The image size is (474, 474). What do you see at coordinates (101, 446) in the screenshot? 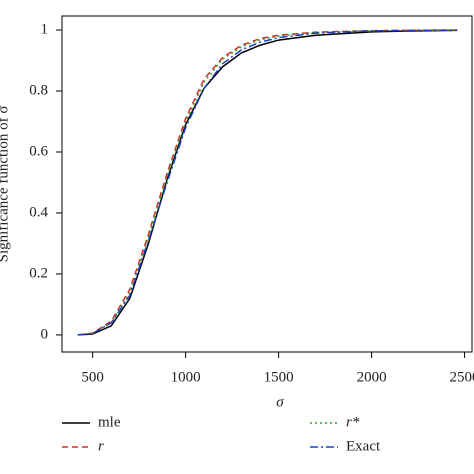
I see `legend-label: r` at bounding box center [101, 446].